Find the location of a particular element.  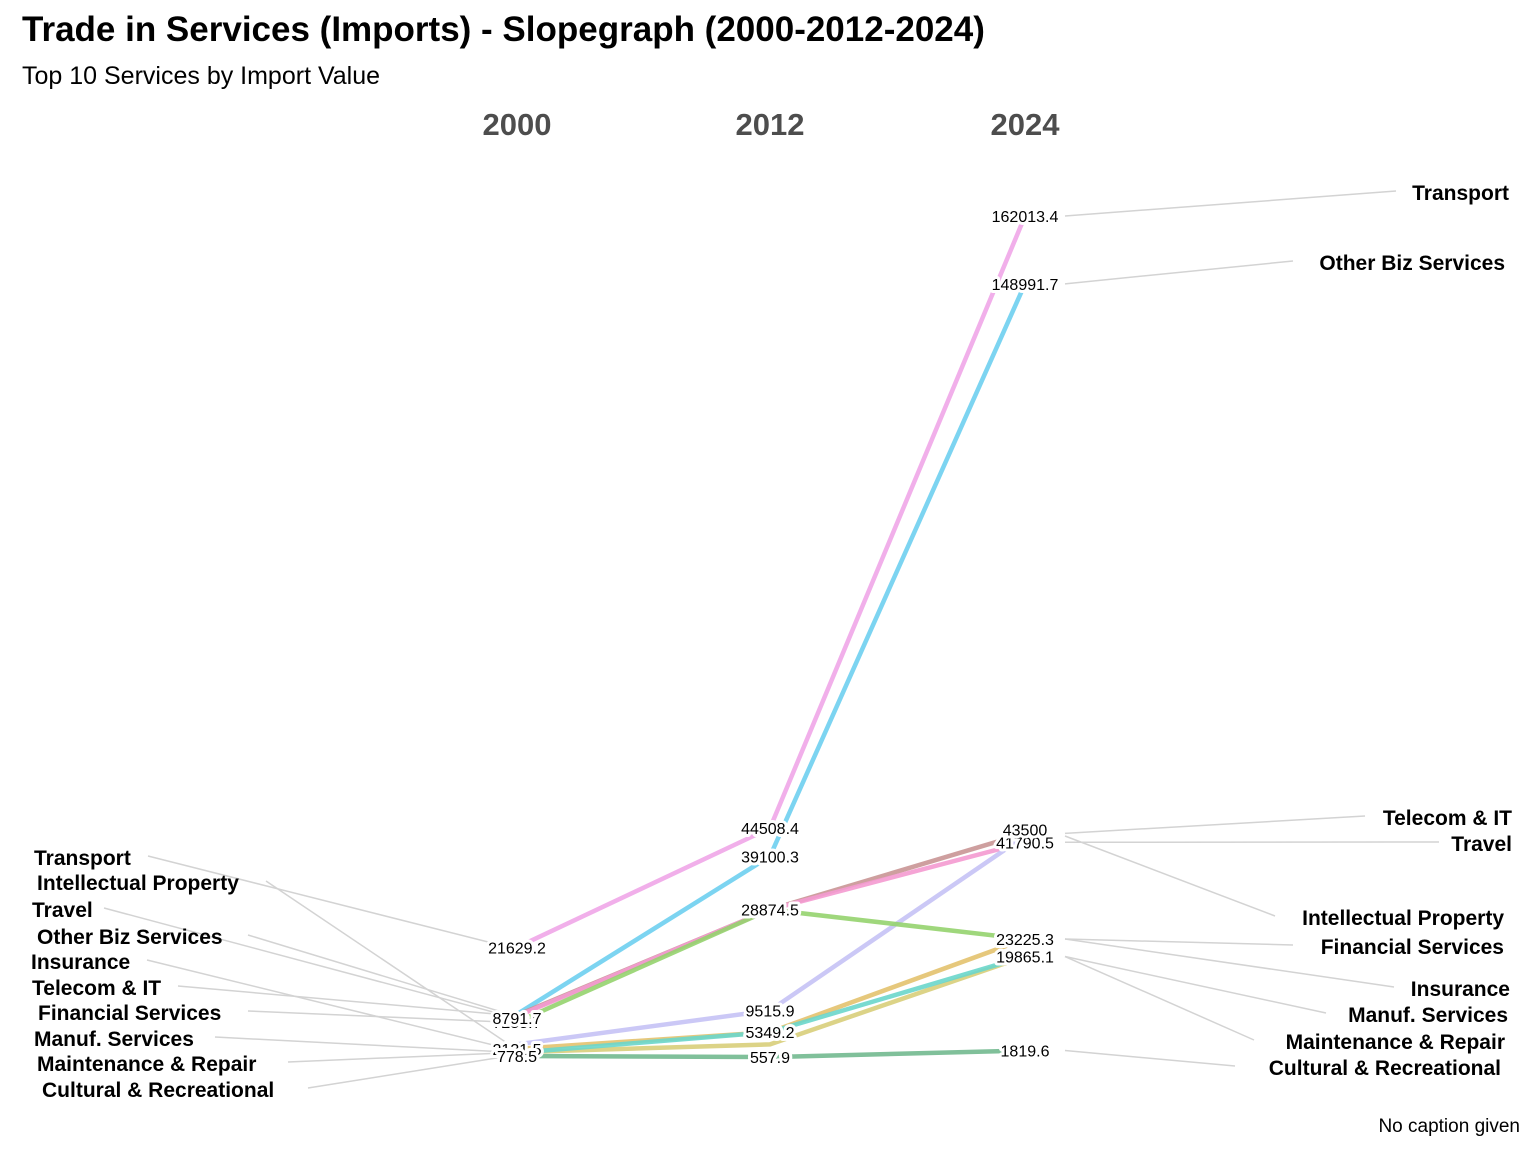

series-line-intellectual-property is located at coordinates (771, 940).